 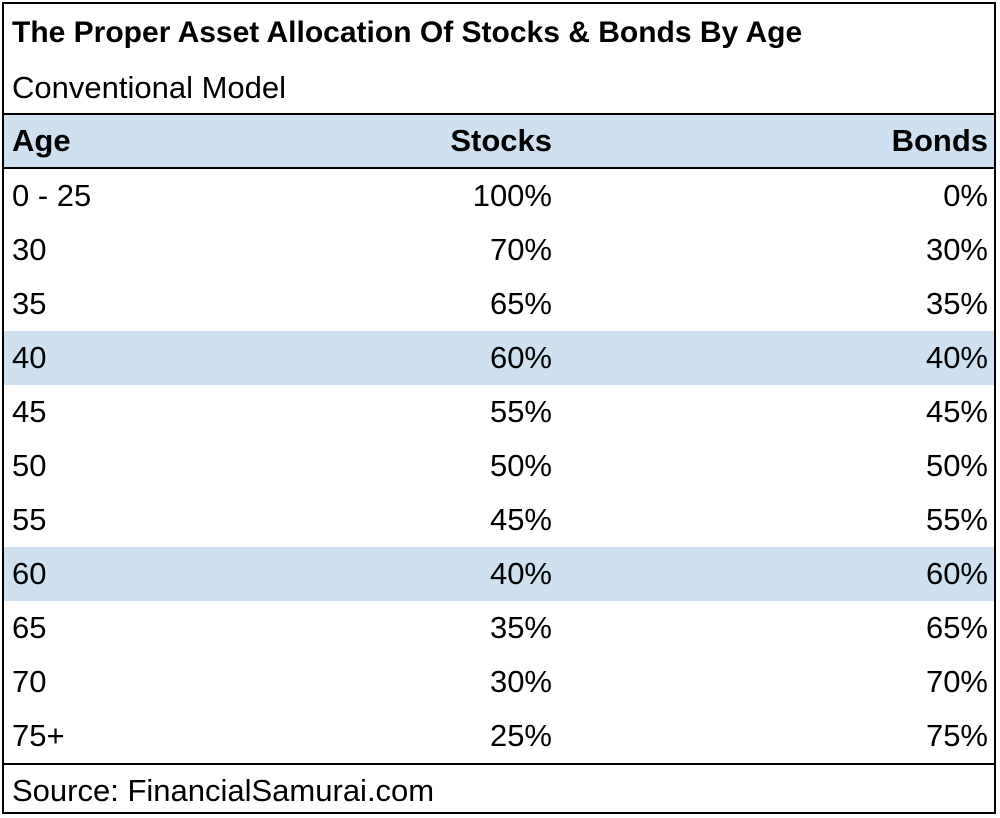 What do you see at coordinates (29, 249) in the screenshot?
I see `table-cell: 30` at bounding box center [29, 249].